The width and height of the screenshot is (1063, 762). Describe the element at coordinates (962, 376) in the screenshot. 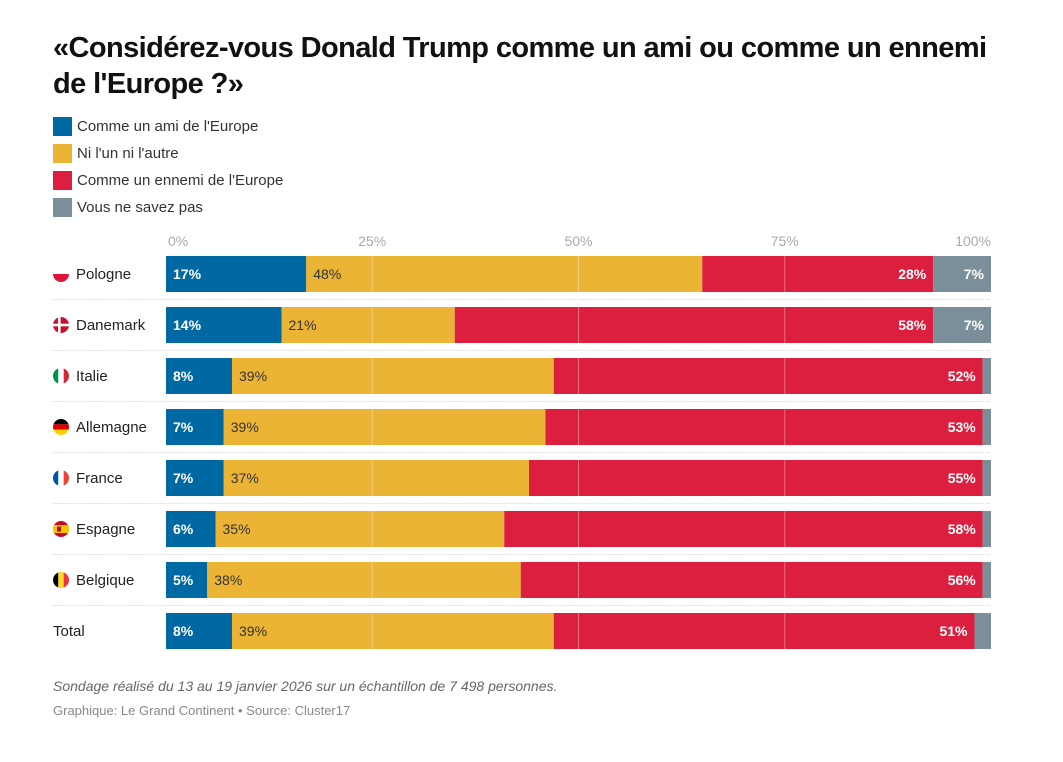

I see `data-label: 52%` at that location.